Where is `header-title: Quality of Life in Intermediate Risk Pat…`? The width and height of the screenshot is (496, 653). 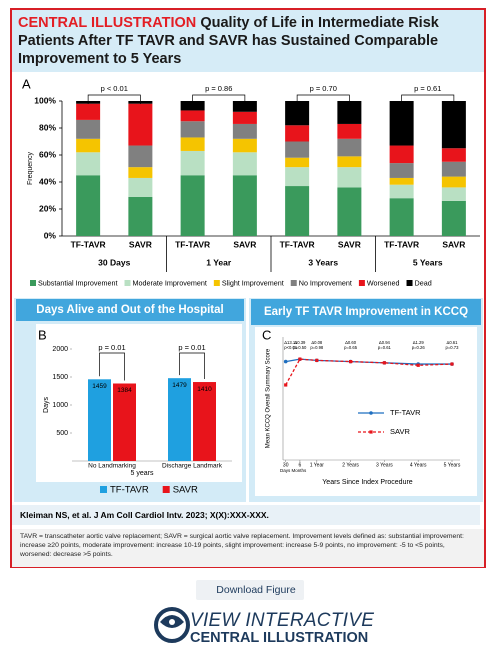
header-title: Quality of Life in Intermediate Risk Pat… is located at coordinates (228, 41).